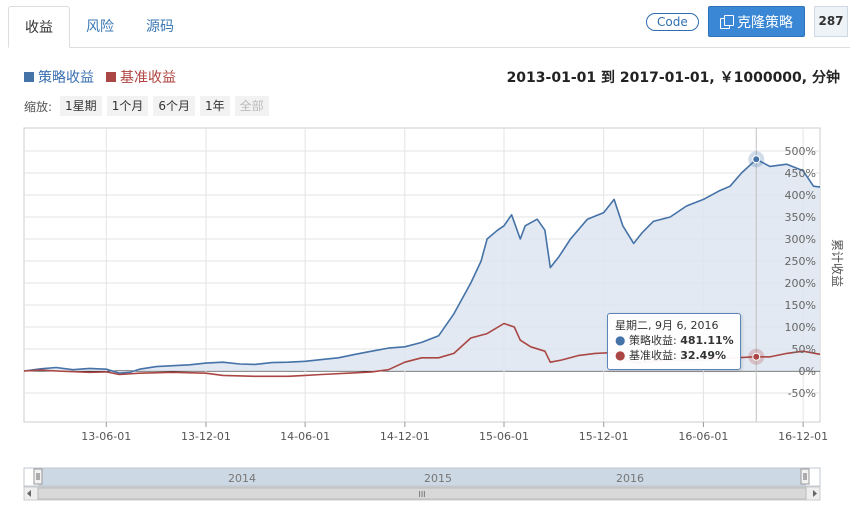 Image resolution: width=860 pixels, height=506 pixels. What do you see at coordinates (707, 340) in the screenshot?
I see `tooltip-strategy-value: 481.11%` at bounding box center [707, 340].